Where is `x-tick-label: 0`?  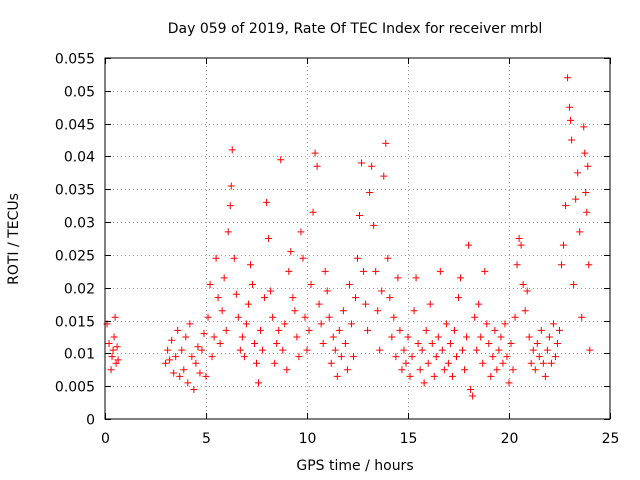
x-tick-label: 0 is located at coordinates (105, 439).